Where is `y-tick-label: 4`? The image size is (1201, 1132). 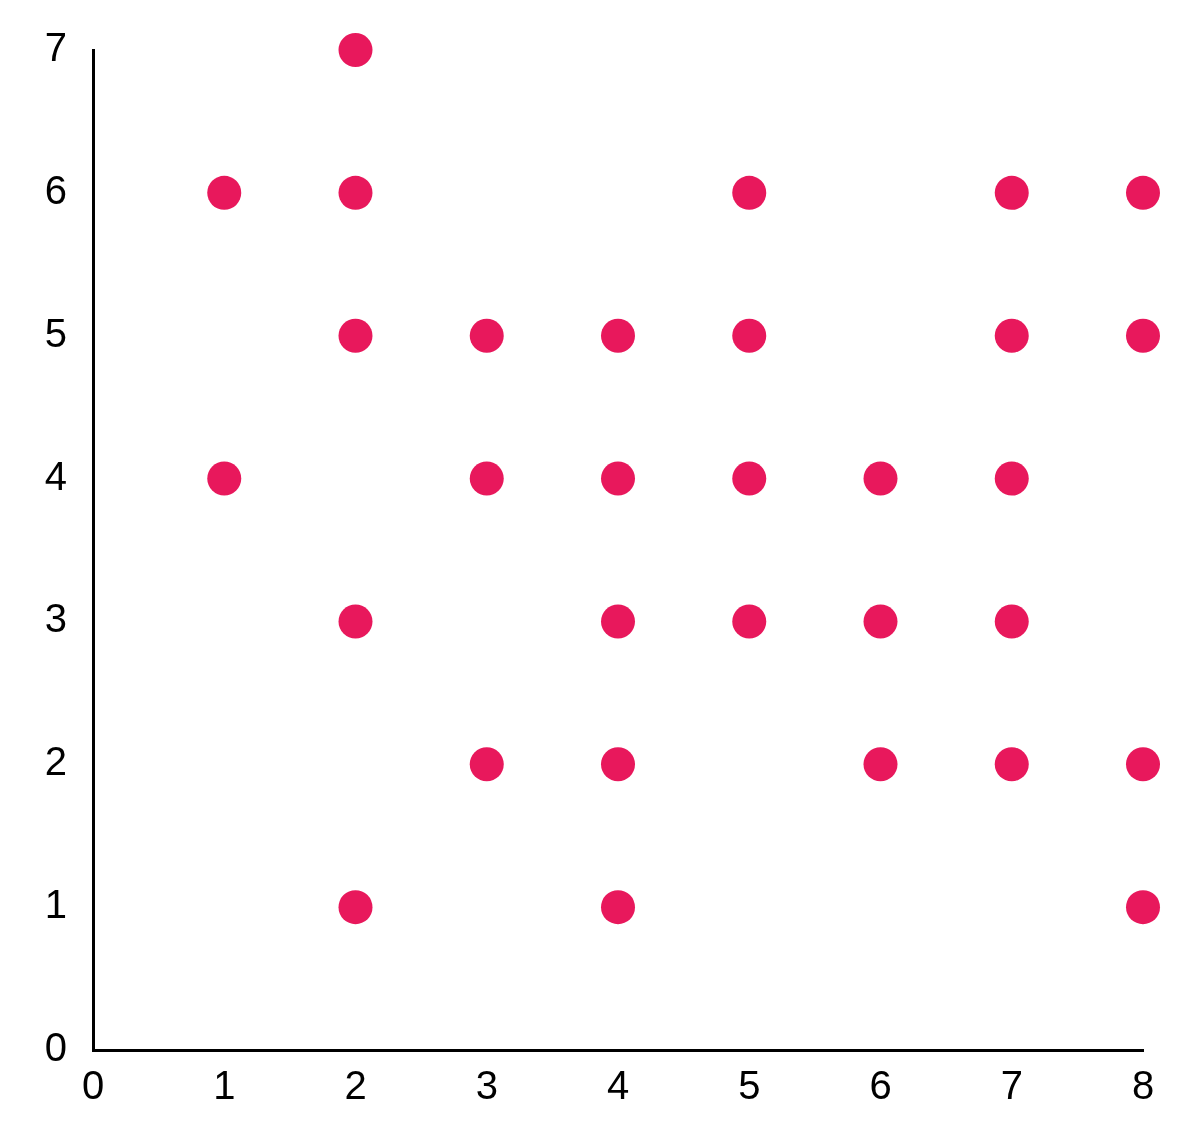
y-tick-label: 4 is located at coordinates (55, 475).